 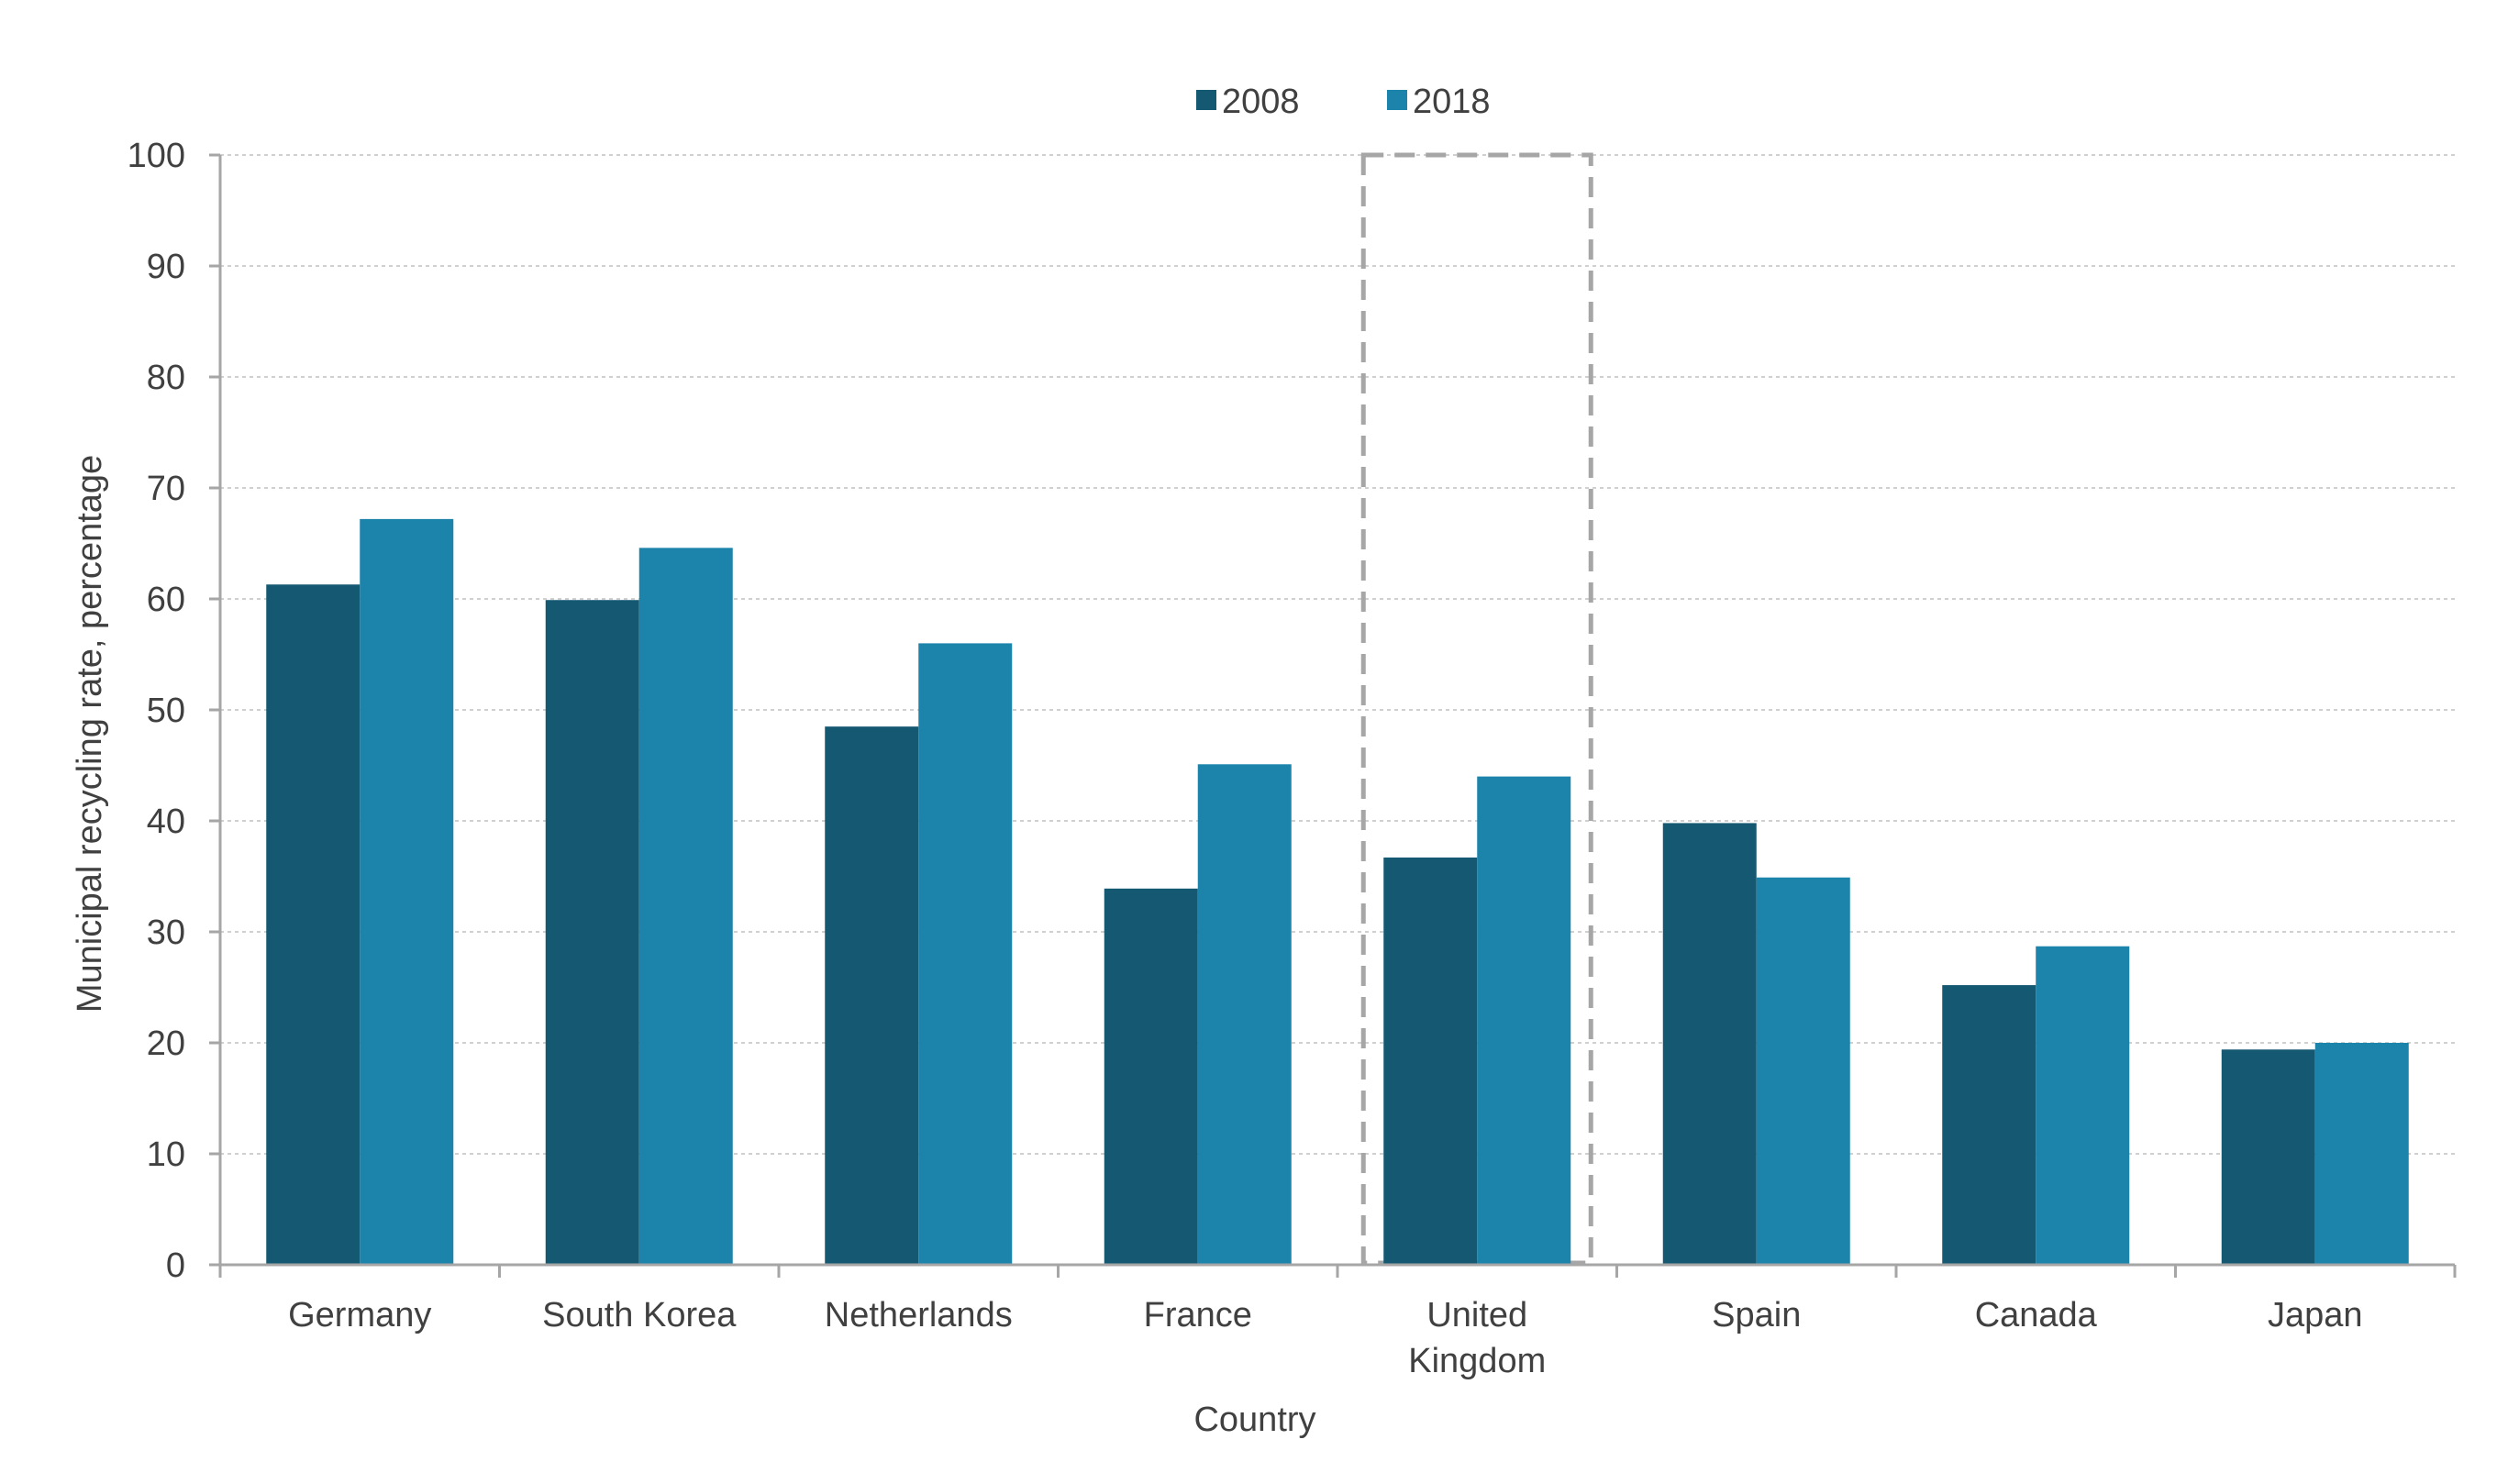 I want to click on x-tick-label: Spain, so click(x=1756, y=1315).